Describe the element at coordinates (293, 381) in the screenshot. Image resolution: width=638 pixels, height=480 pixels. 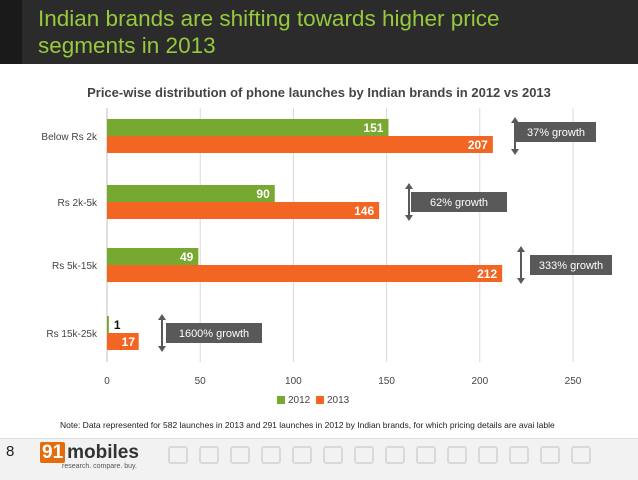
I see `x-tick-label: 100` at that location.